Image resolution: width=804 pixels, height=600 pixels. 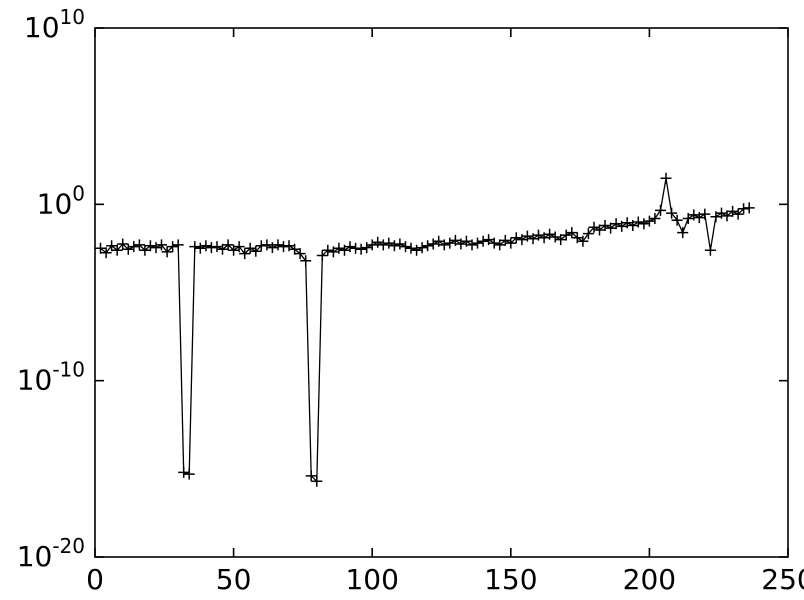 I want to click on y-tick-label: 1010, so click(x=54, y=24).